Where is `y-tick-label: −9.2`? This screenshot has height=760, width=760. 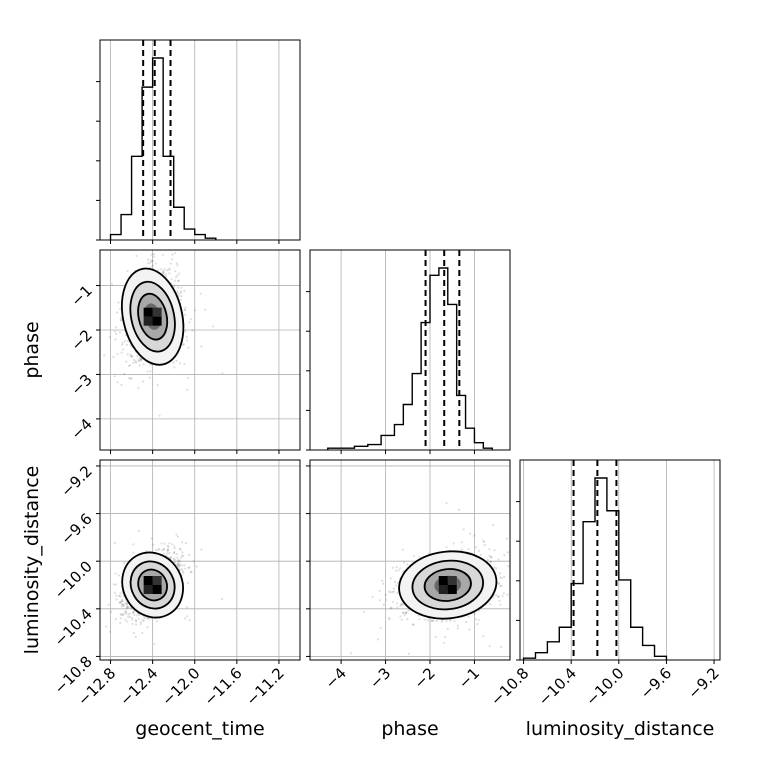
y-tick-label: −9.2 is located at coordinates (76, 481).